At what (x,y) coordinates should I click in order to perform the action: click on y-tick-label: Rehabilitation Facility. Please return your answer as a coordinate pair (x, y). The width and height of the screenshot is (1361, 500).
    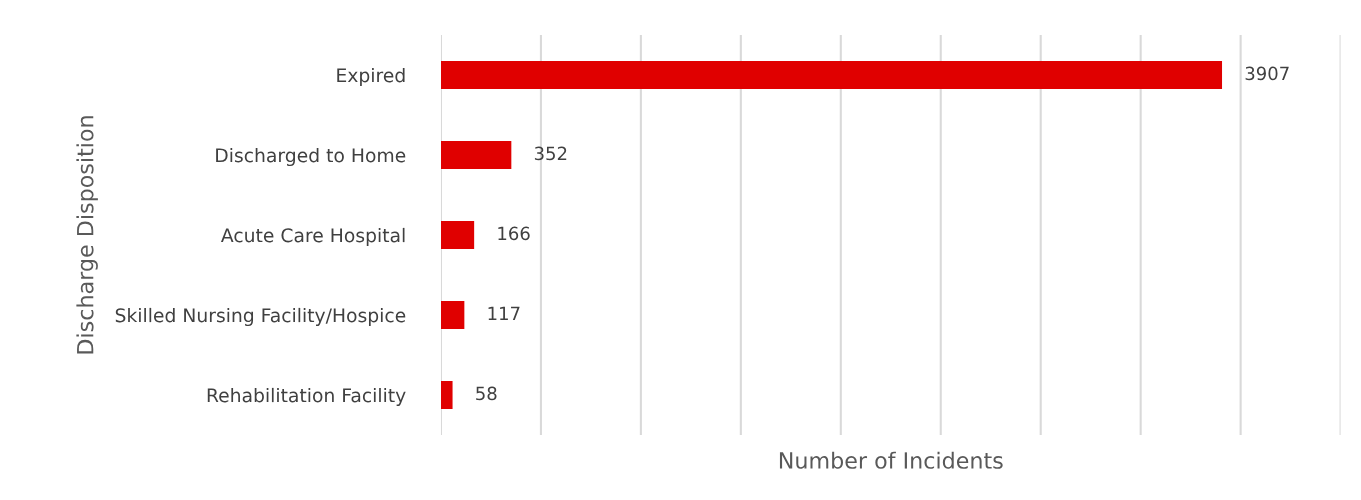
    Looking at the image, I should click on (306, 397).